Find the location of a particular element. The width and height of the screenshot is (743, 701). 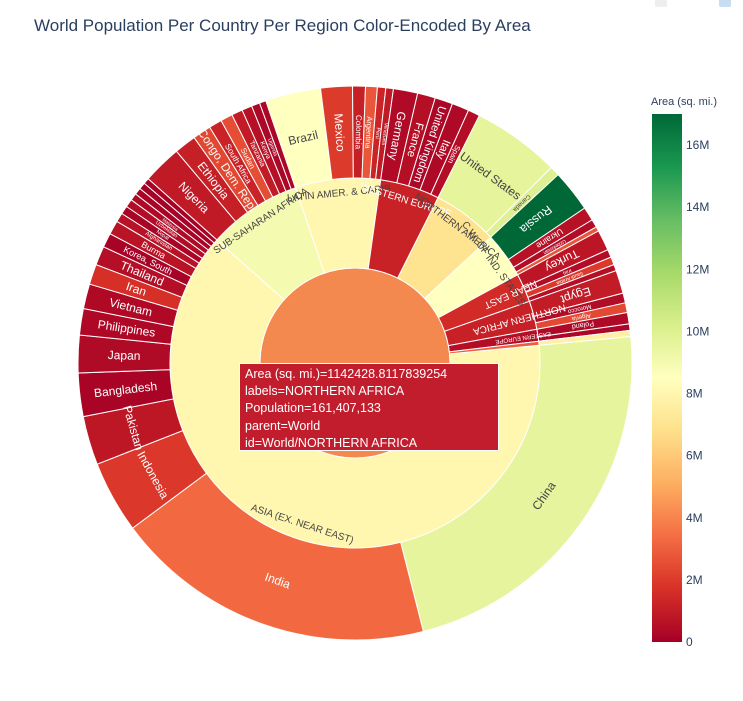

colorbar-tick-label: 6M is located at coordinates (694, 456).